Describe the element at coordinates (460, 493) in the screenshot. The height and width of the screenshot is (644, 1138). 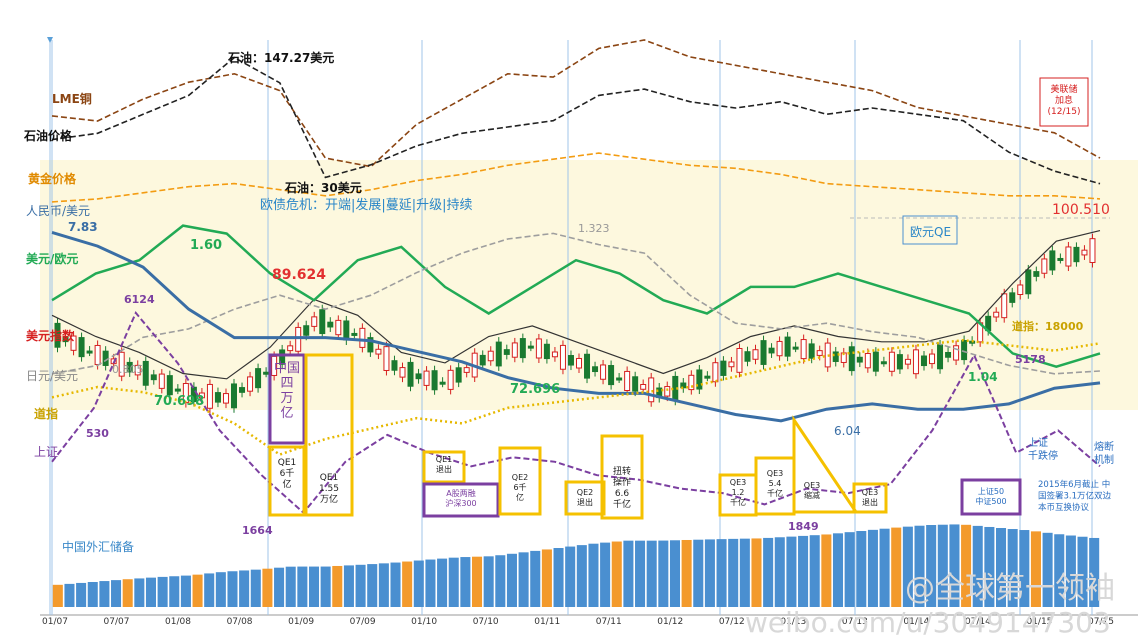
I see `annotation-text: A股两融` at that location.